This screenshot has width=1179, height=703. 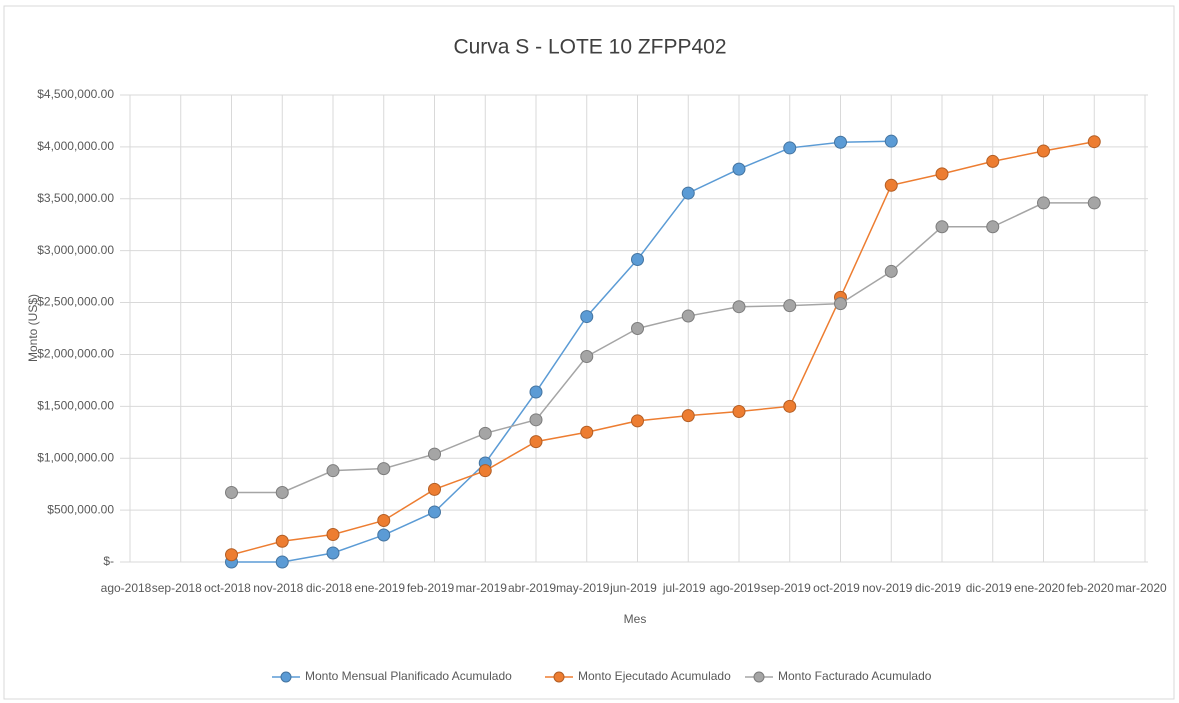 I want to click on y-tick-label: $1,000,000.00, so click(x=75, y=457).